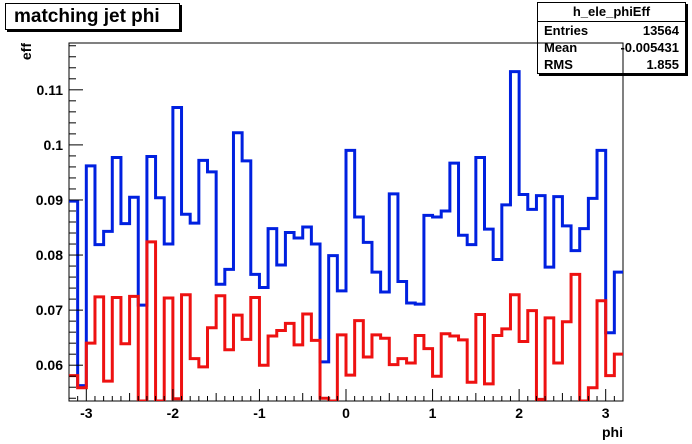 The width and height of the screenshot is (692, 444). Describe the element at coordinates (49, 255) in the screenshot. I see `y-tick-label: 0.08` at that location.